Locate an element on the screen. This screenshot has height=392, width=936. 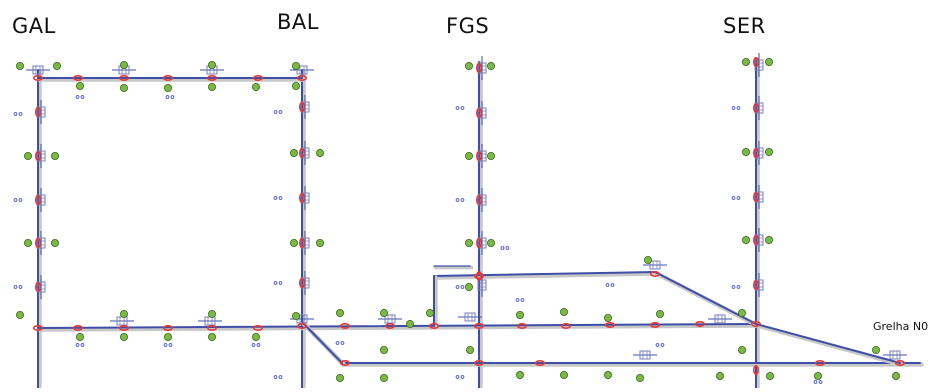
beam-shadow is located at coordinates (398, 327).